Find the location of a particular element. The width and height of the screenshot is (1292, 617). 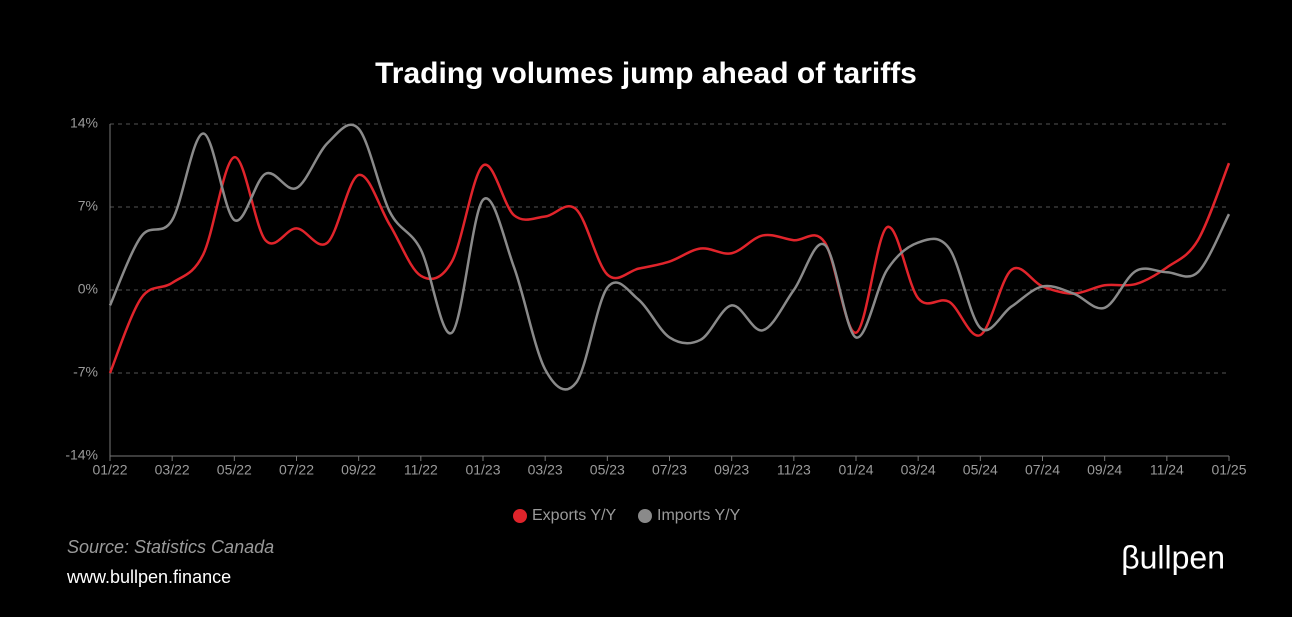

x-tick-label: 09/23 is located at coordinates (731, 470).